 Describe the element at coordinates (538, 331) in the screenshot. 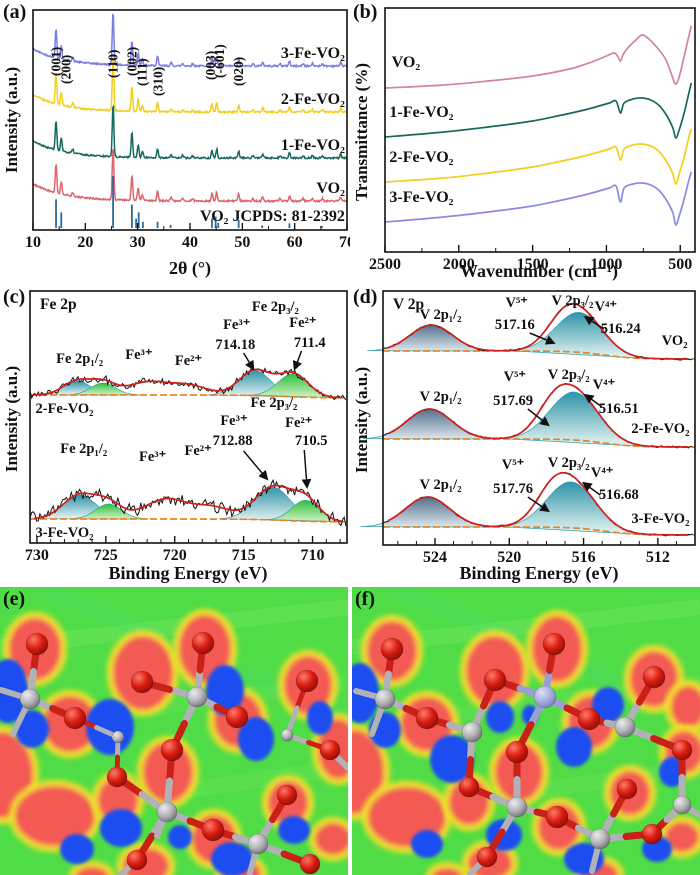

I see `xps-envelope-fit` at that location.